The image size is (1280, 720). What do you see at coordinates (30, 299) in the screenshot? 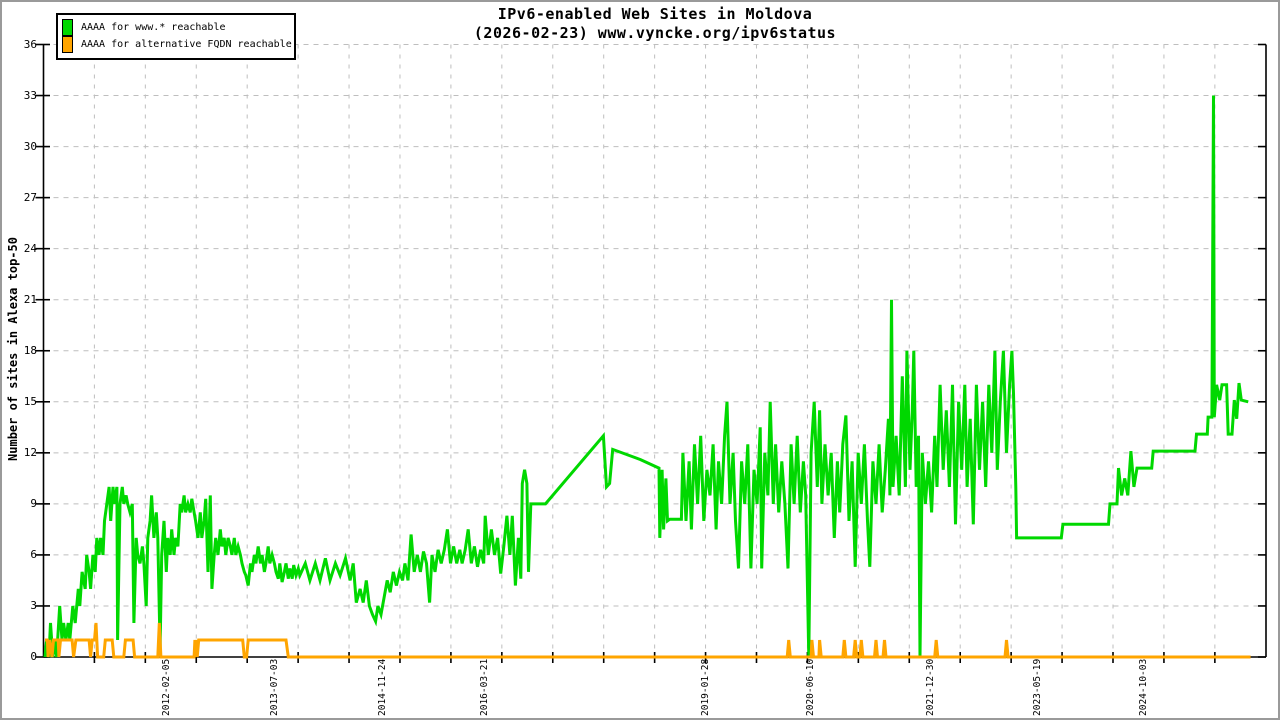
I see `y-tick-label: 21` at bounding box center [30, 299].